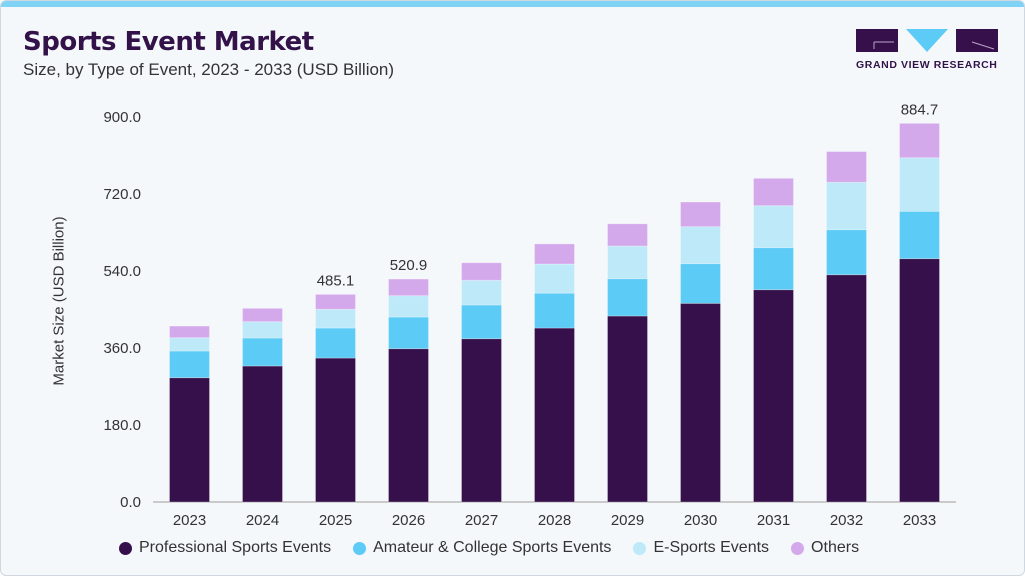  I want to click on data-label: 520.9, so click(409, 265).